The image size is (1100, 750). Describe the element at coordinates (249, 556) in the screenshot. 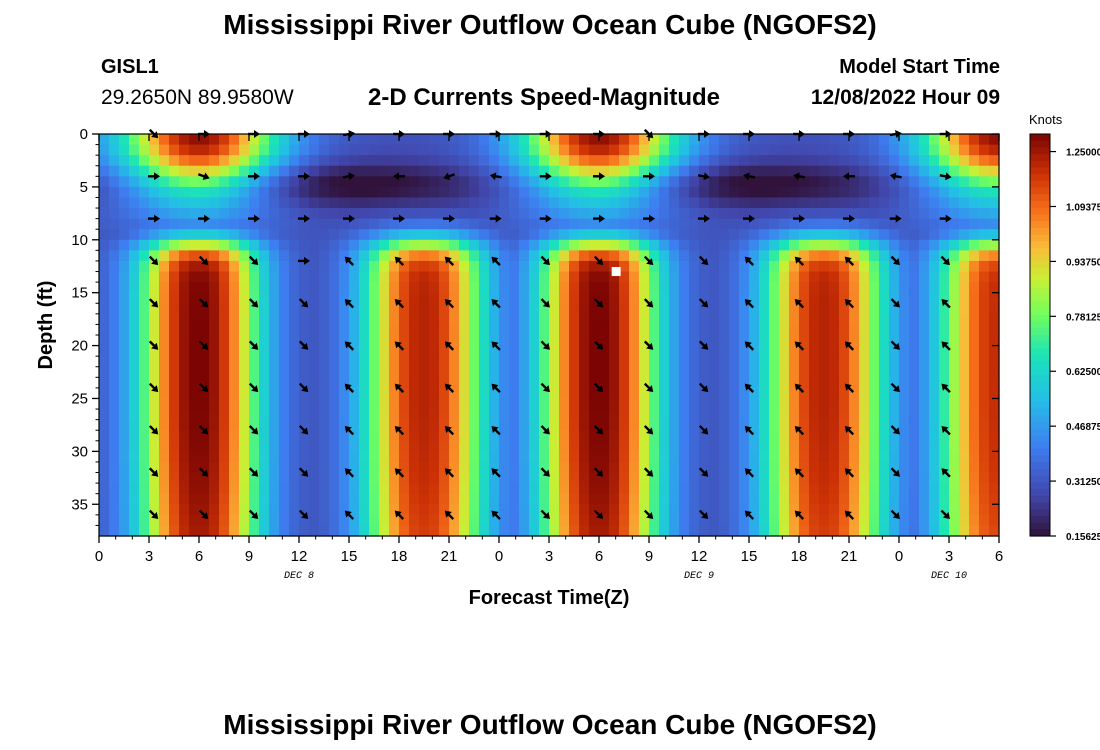

I see `x-tick-label: 9` at that location.